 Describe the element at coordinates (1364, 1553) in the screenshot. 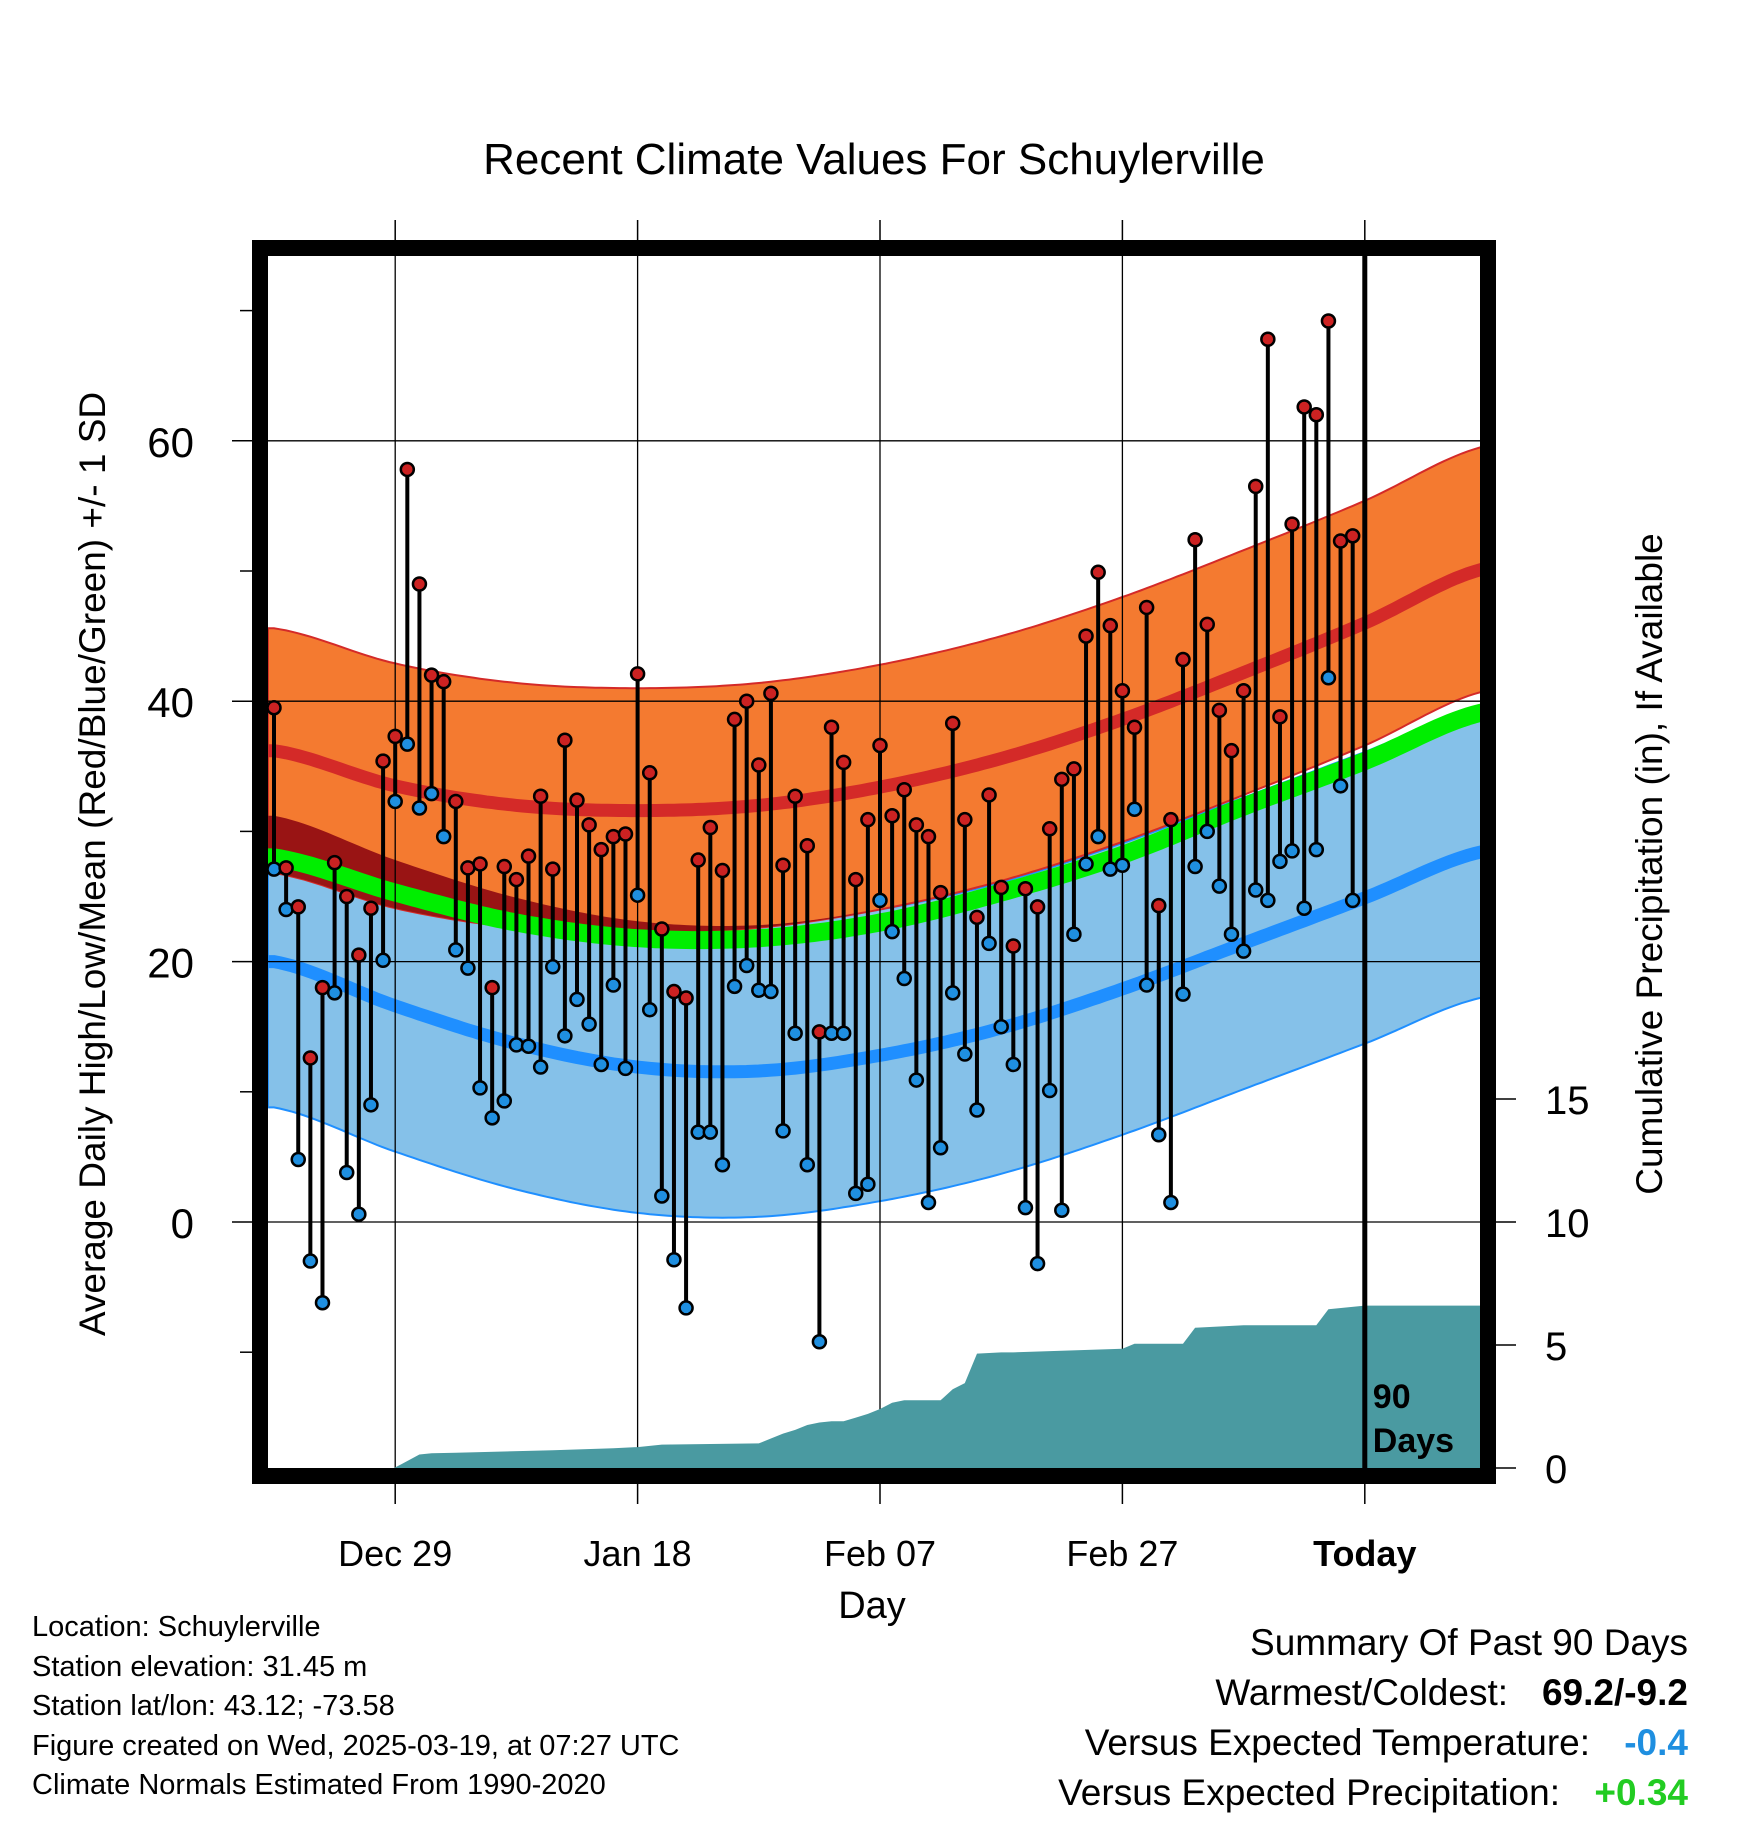

I see `x-tick-label: Today` at that location.